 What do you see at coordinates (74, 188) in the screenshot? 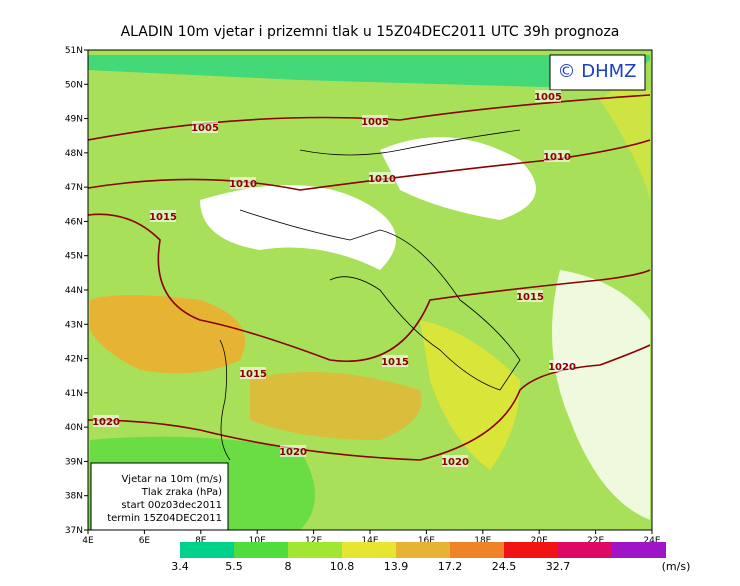
I see `lat-label: 47N` at bounding box center [74, 188].